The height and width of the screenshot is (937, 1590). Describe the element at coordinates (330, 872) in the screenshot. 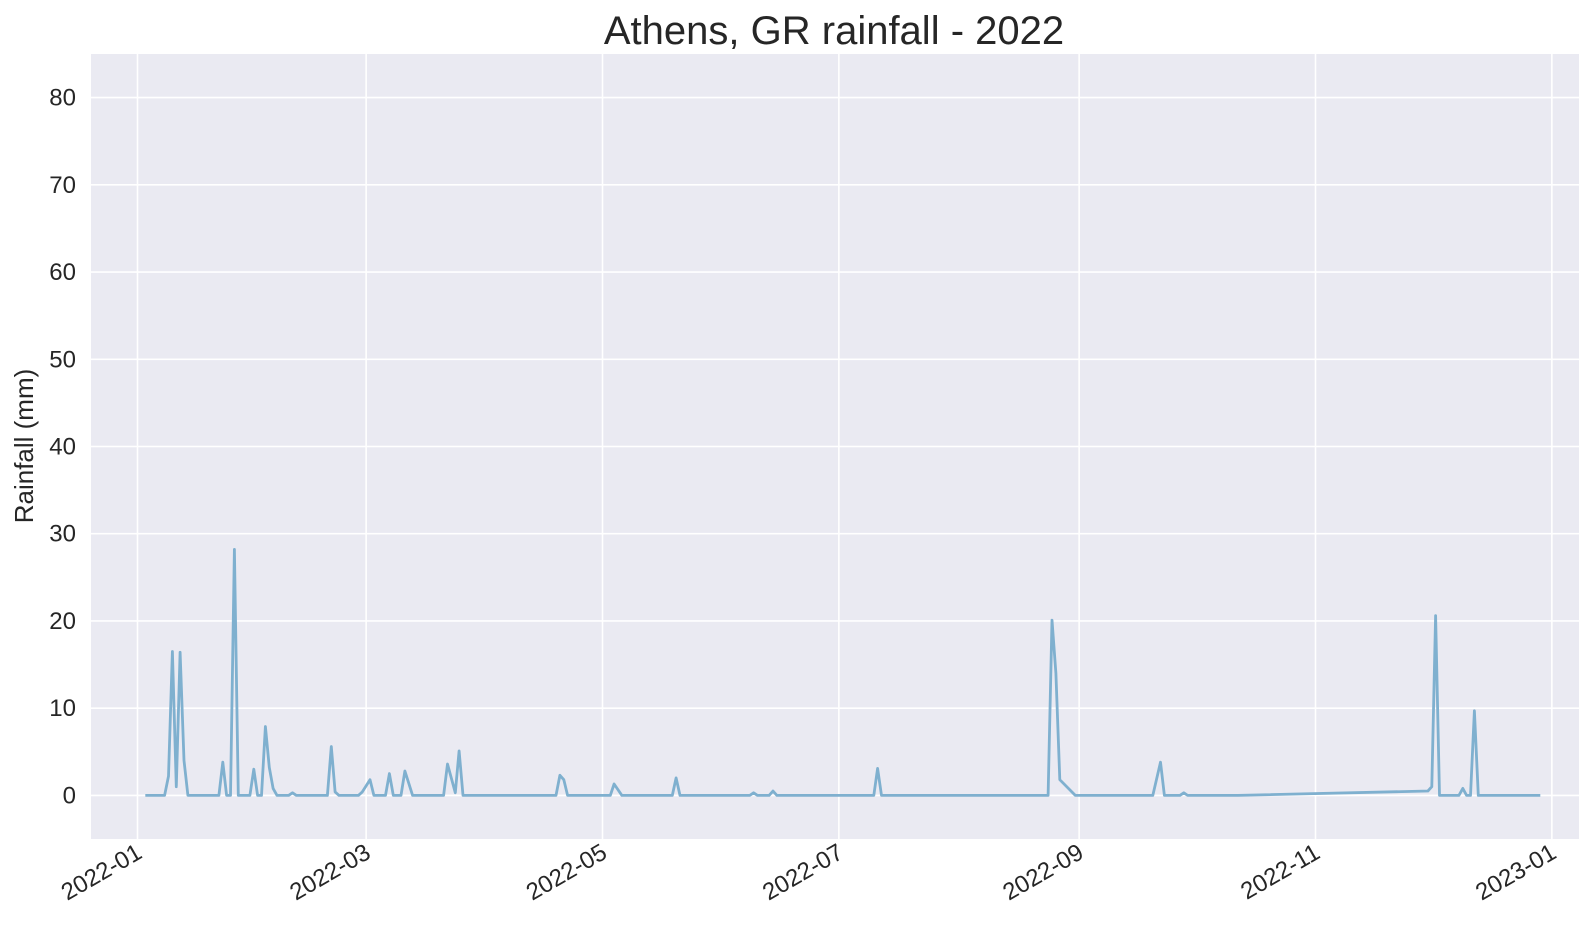

I see `x-tick-label: 2022-03` at that location.